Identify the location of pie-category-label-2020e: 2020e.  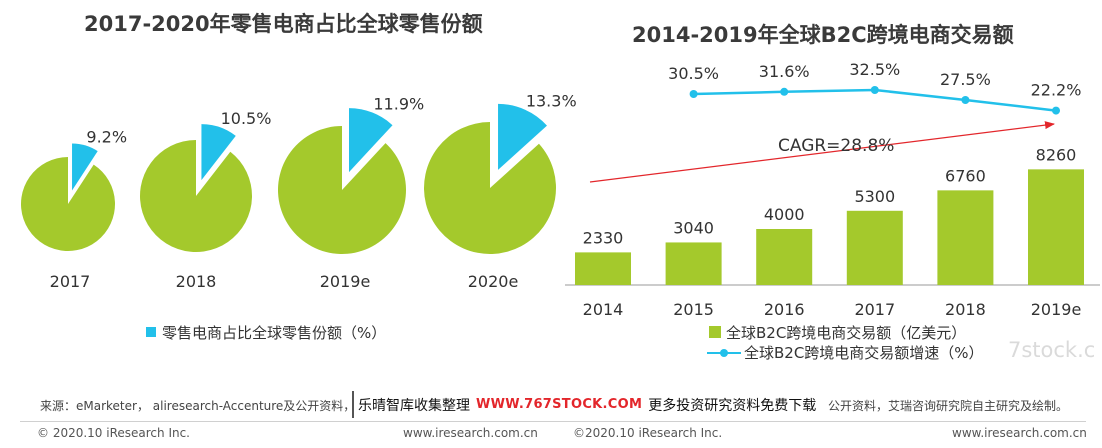
(493, 281).